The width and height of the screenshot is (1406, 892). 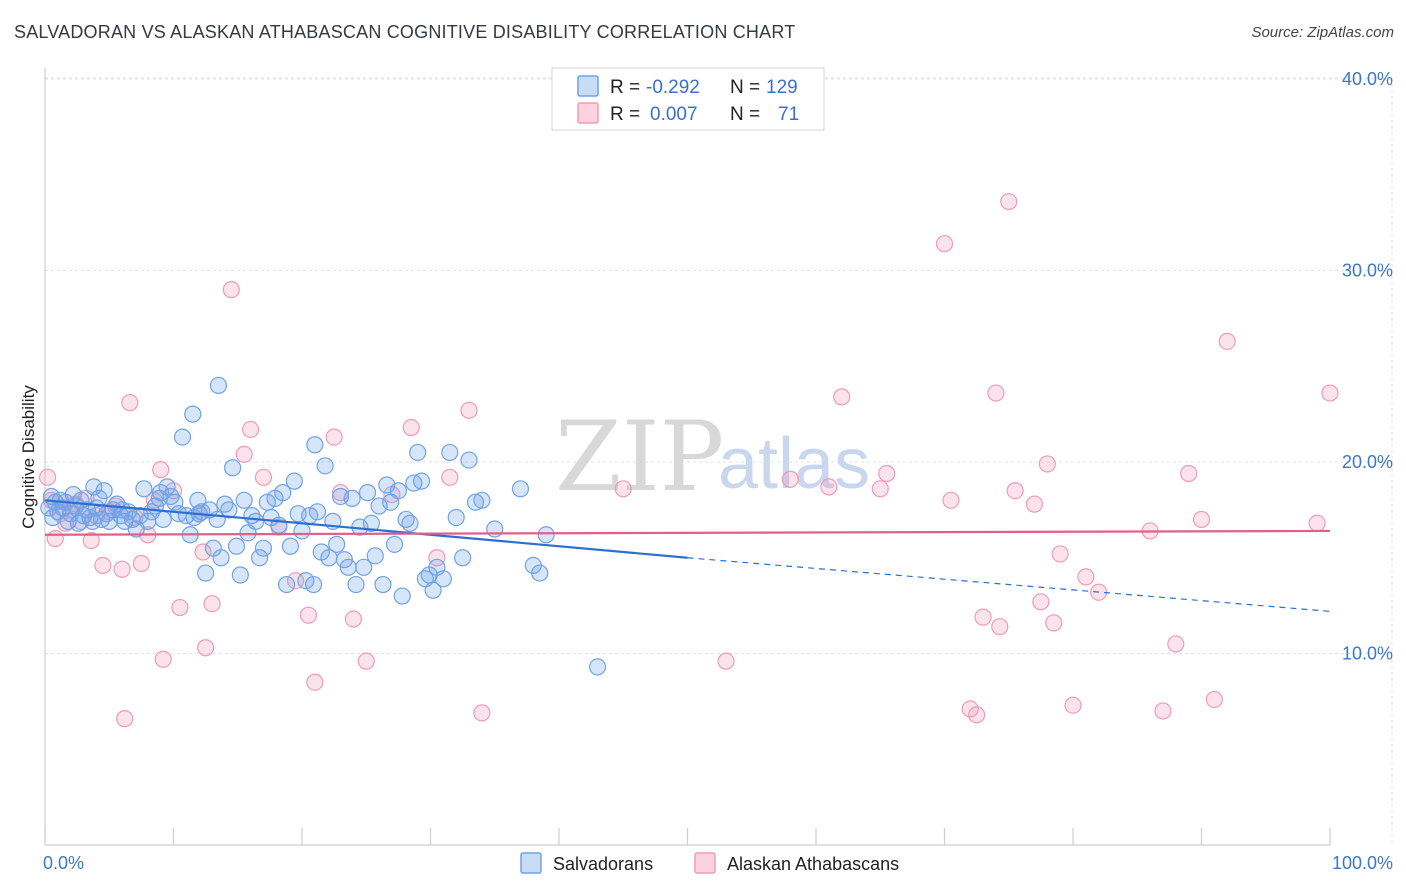 I want to click on y-tick-labels: 10.0% 20.0% 30.0% 40.0%, so click(x=1367, y=366).